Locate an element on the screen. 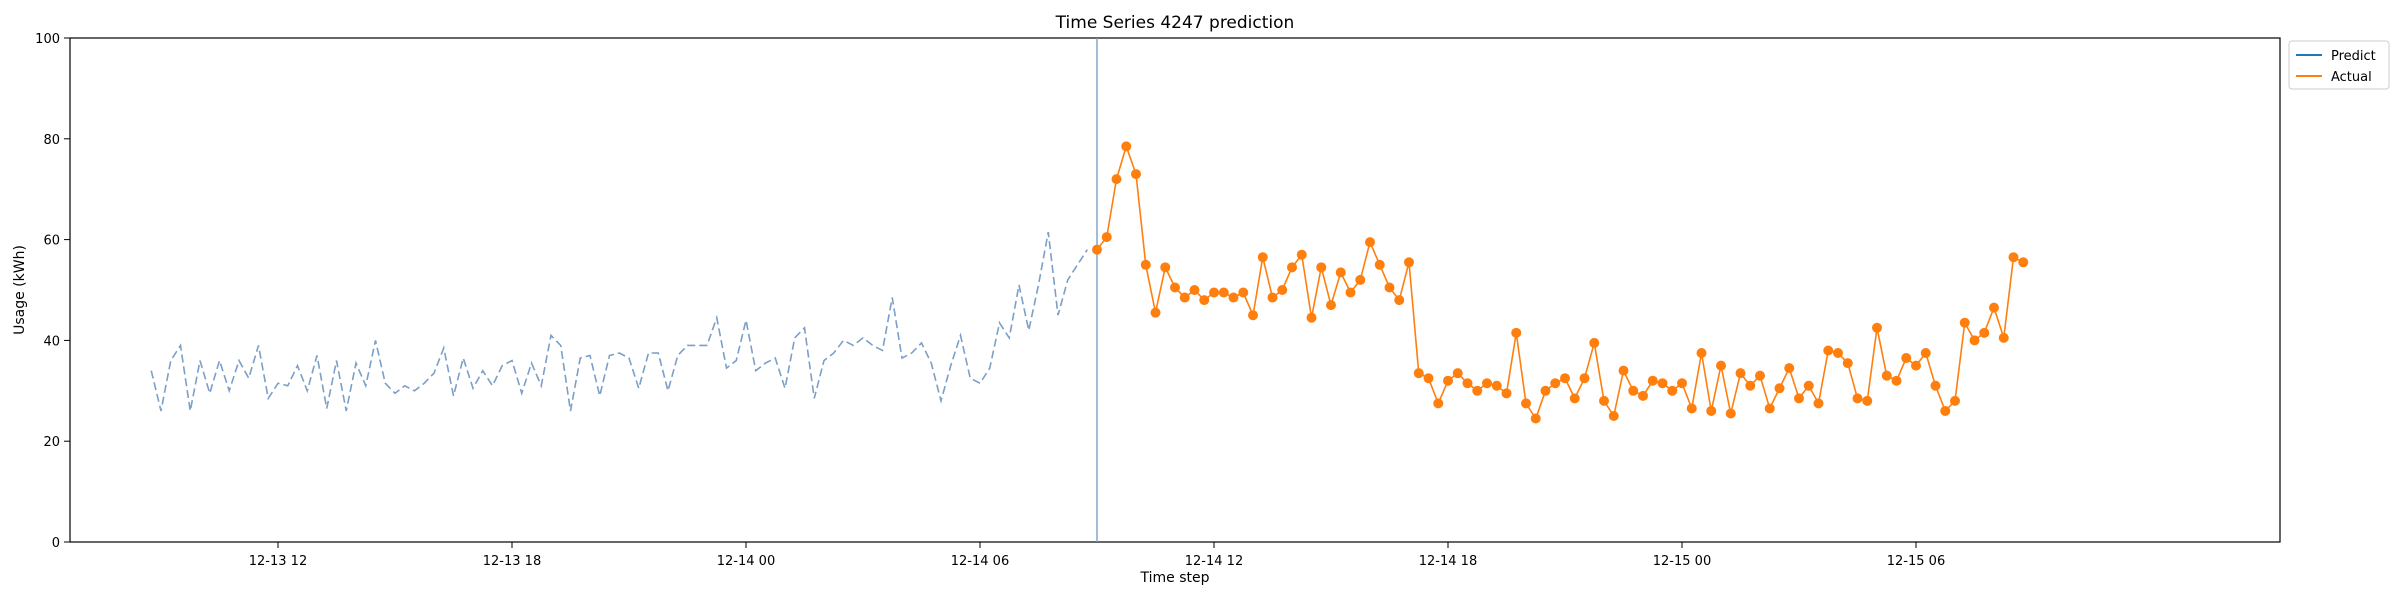 This screenshot has width=2400, height=600. x-tick-label: 12-15 06 is located at coordinates (1916, 561).